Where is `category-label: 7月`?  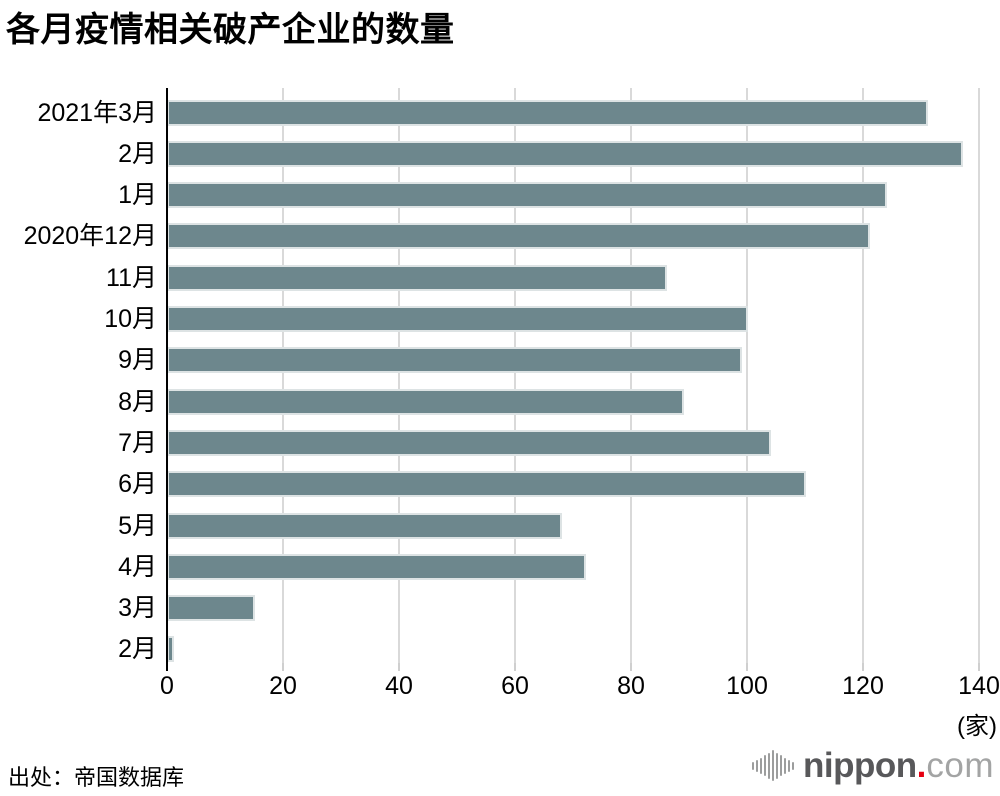
category-label: 7月 is located at coordinates (137, 442).